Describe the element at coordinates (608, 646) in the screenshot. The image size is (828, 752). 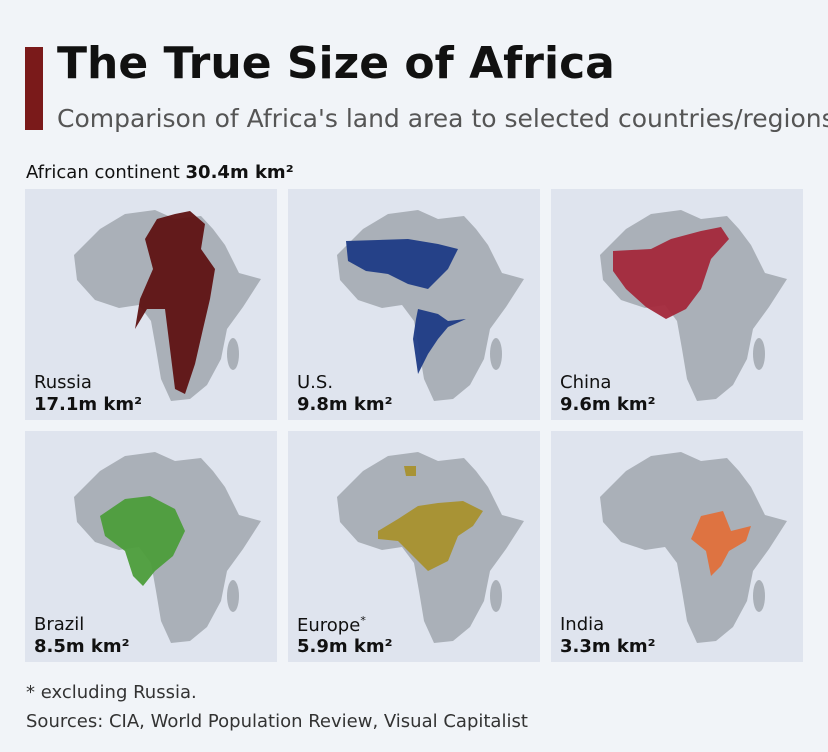
I see `region-area: 3.3m km²` at that location.